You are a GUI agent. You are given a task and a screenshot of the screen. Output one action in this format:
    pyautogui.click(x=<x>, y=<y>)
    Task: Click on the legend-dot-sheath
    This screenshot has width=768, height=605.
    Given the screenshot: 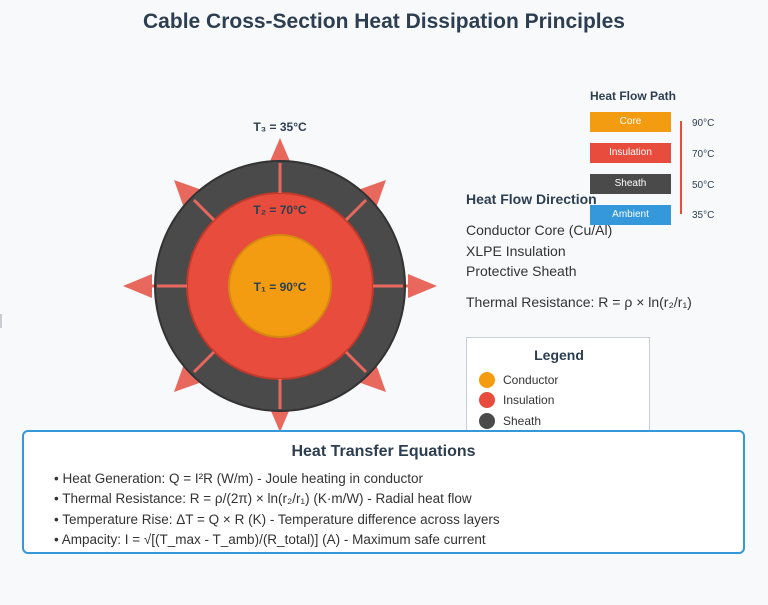 What is the action you would take?
    pyautogui.click(x=487, y=421)
    